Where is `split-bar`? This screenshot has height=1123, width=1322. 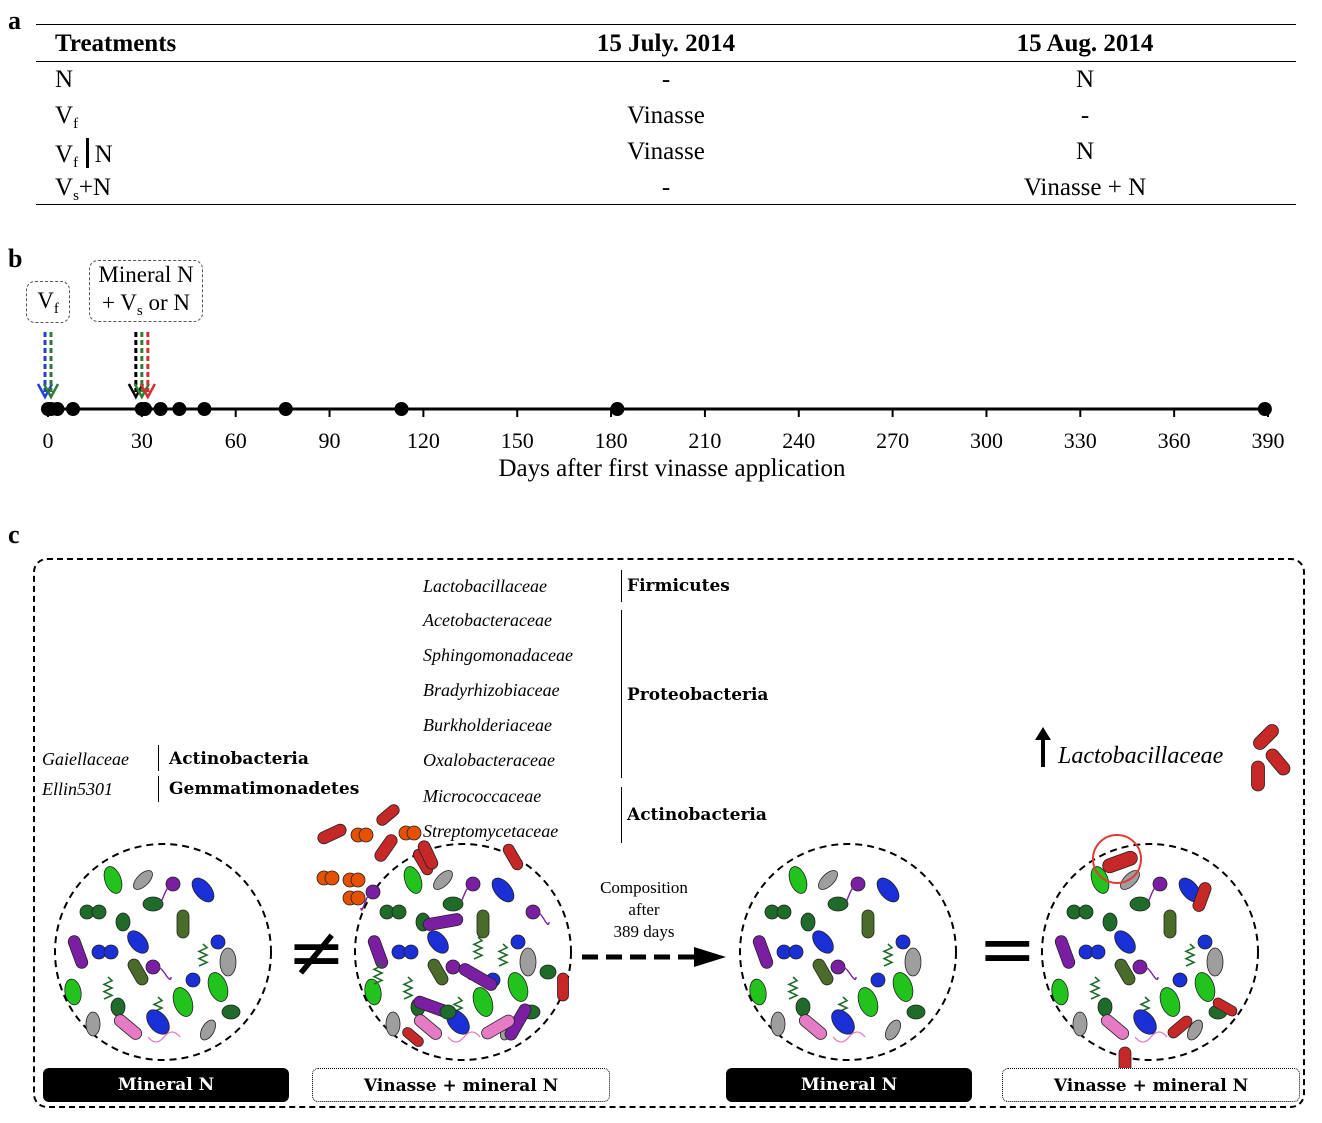 split-bar is located at coordinates (87, 153).